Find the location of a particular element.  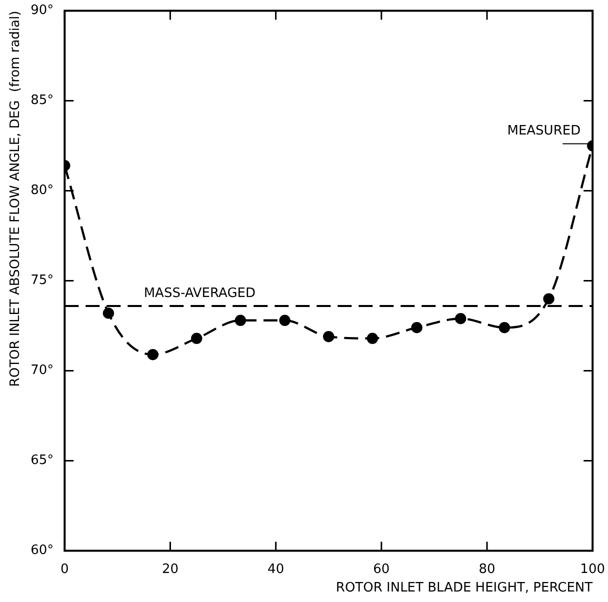

x-tick-label: 100 is located at coordinates (593, 569).